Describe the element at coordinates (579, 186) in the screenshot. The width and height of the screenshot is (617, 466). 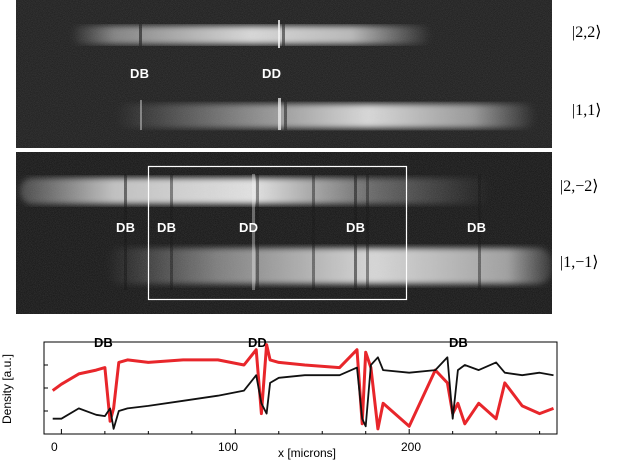
I see `state-ket-2-minus-2: |2,−2⟩` at that location.